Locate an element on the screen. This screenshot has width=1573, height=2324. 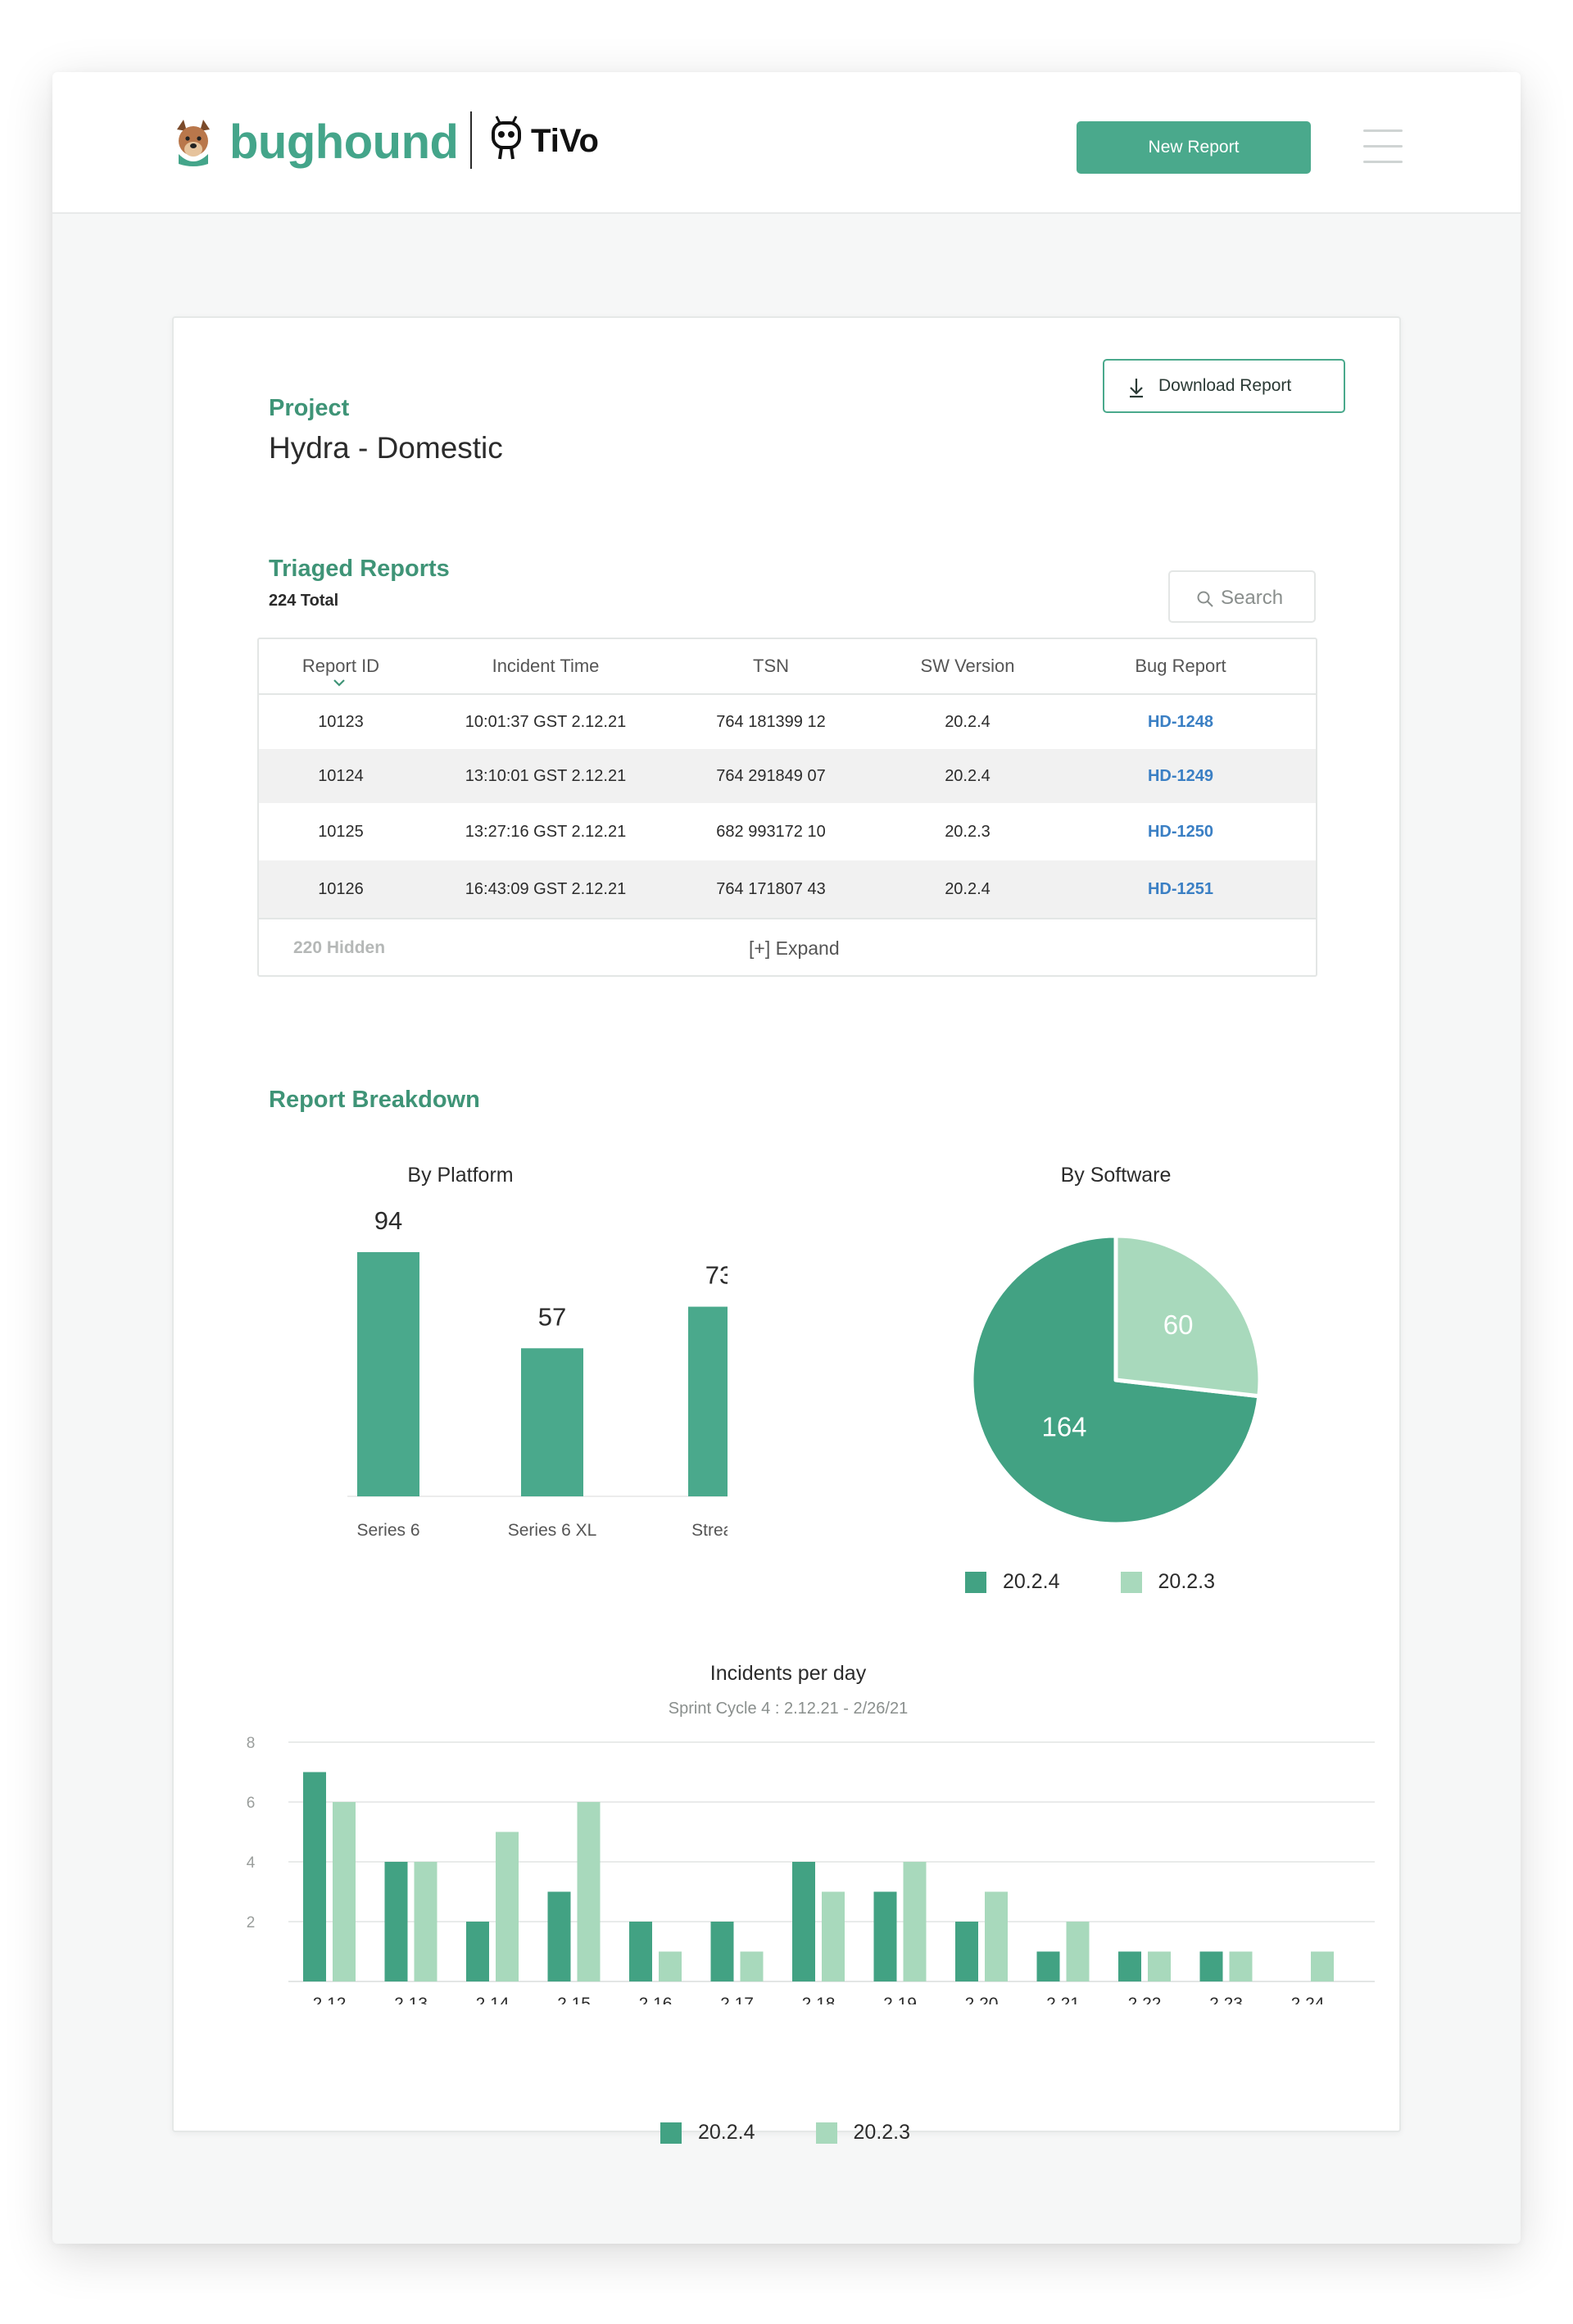
download-report-label: Download Report is located at coordinates (1225, 385).